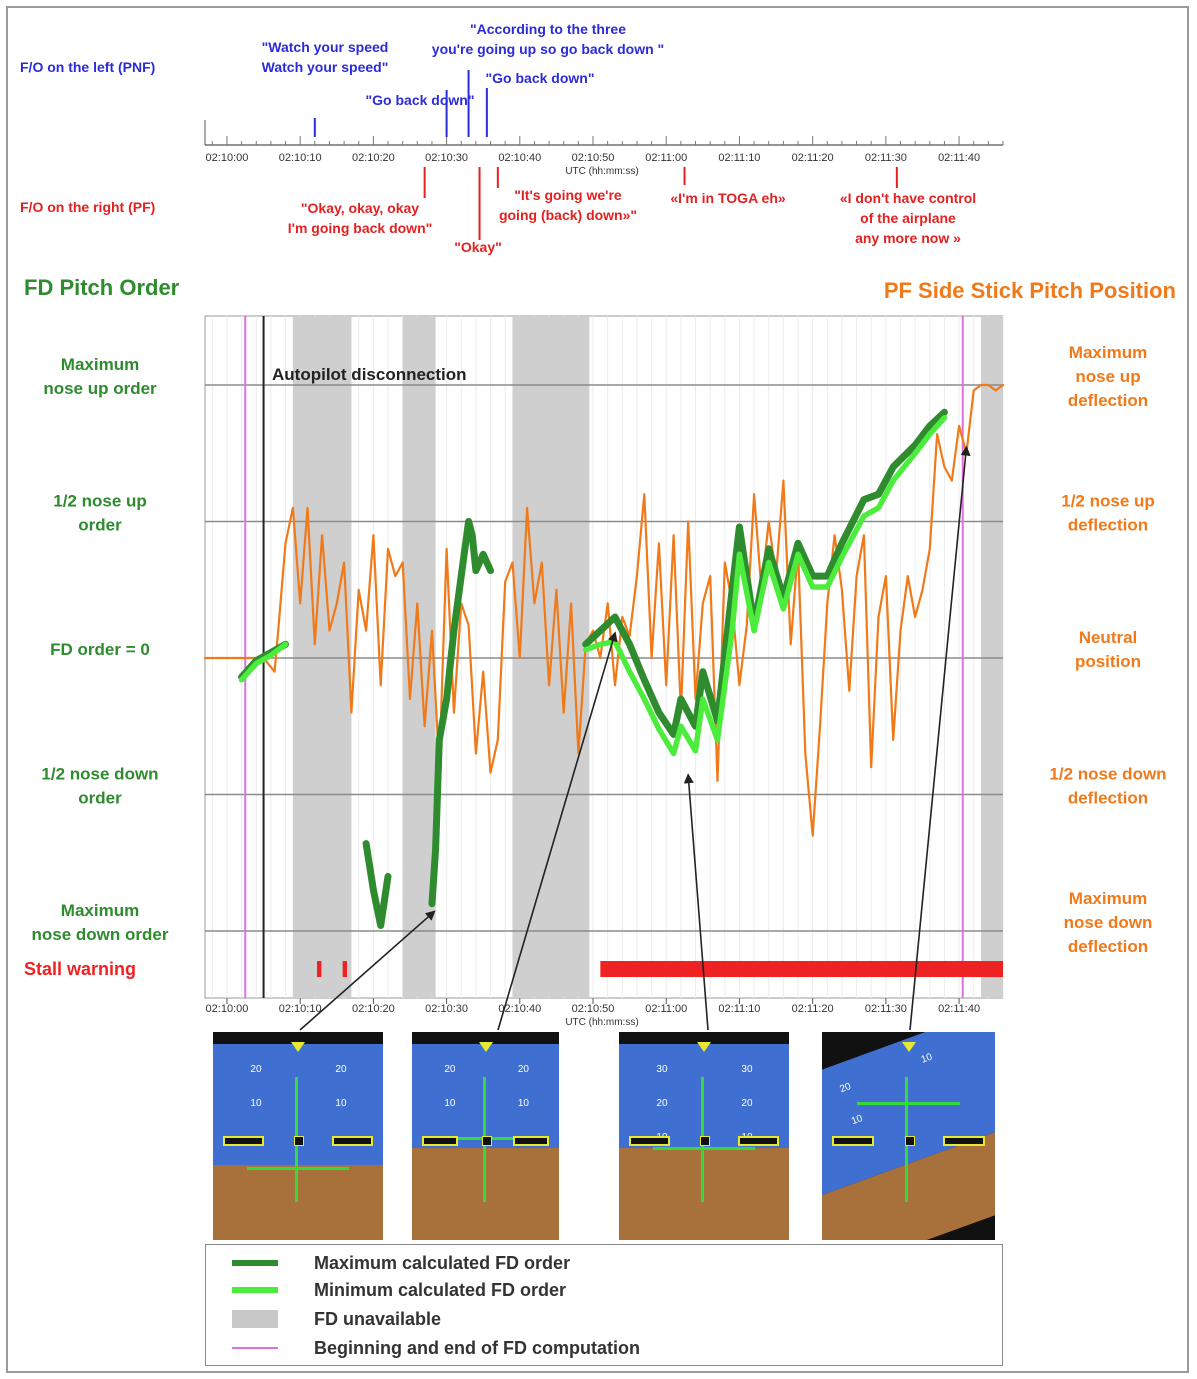 This screenshot has height=1379, width=1197. I want to click on right-y-label-line: deflection, so click(1108, 946).